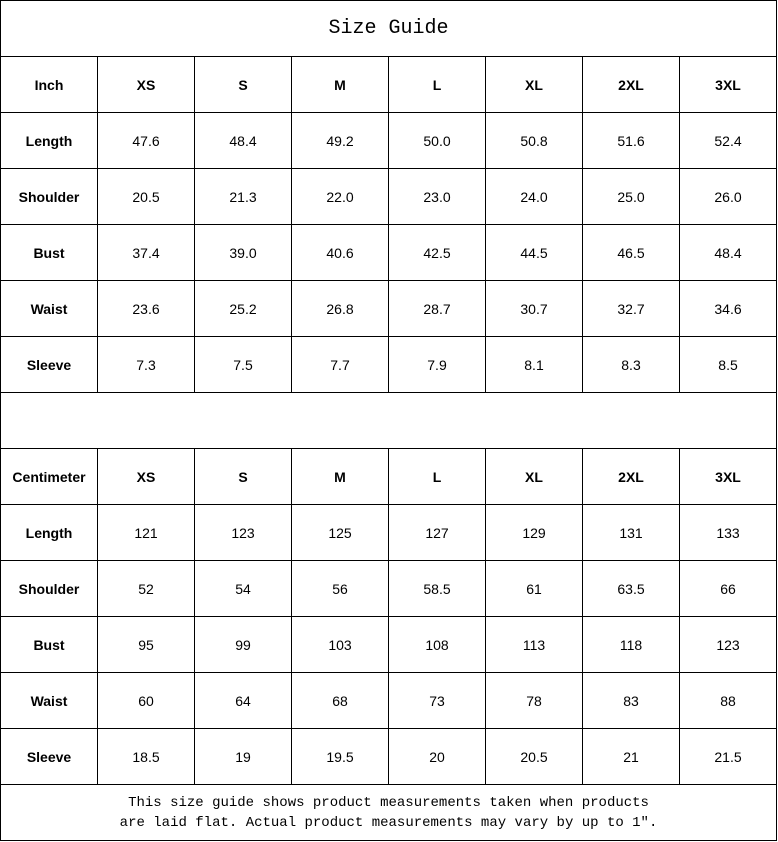 This screenshot has height=842, width=778. I want to click on measurement-cell: 39.0, so click(243, 252).